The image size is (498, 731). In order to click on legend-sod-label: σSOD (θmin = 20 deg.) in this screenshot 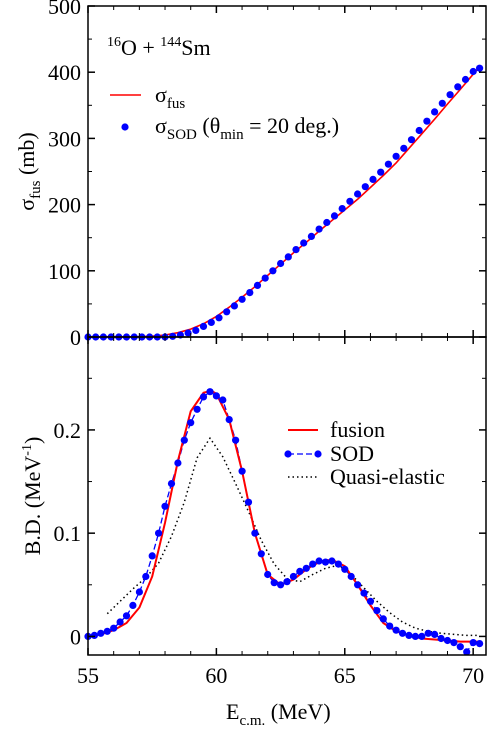, I will do `click(247, 128)`.